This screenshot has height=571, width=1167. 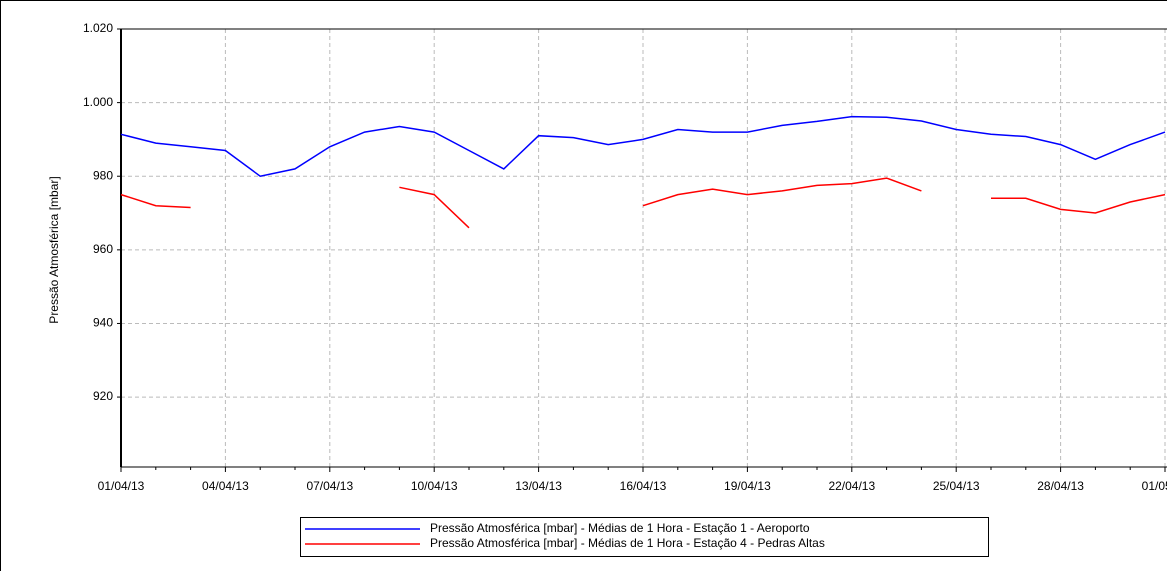 What do you see at coordinates (98, 28) in the screenshot?
I see `y-tick-label: 1.020` at bounding box center [98, 28].